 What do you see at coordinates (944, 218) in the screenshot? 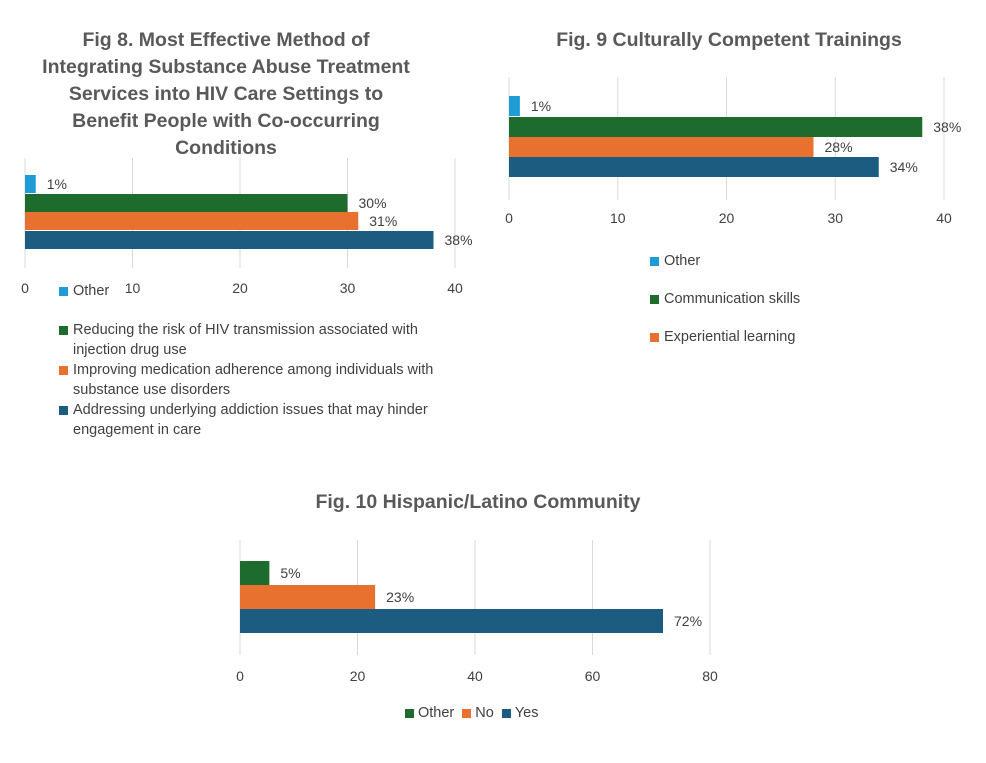
I see `fig9-tick-label: 40` at bounding box center [944, 218].